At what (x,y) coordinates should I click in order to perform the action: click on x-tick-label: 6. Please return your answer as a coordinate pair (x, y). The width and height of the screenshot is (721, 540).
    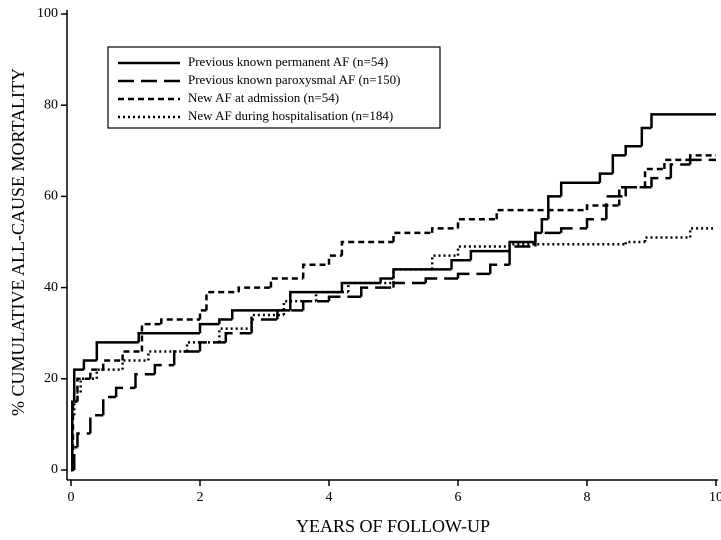
    Looking at the image, I should click on (458, 497).